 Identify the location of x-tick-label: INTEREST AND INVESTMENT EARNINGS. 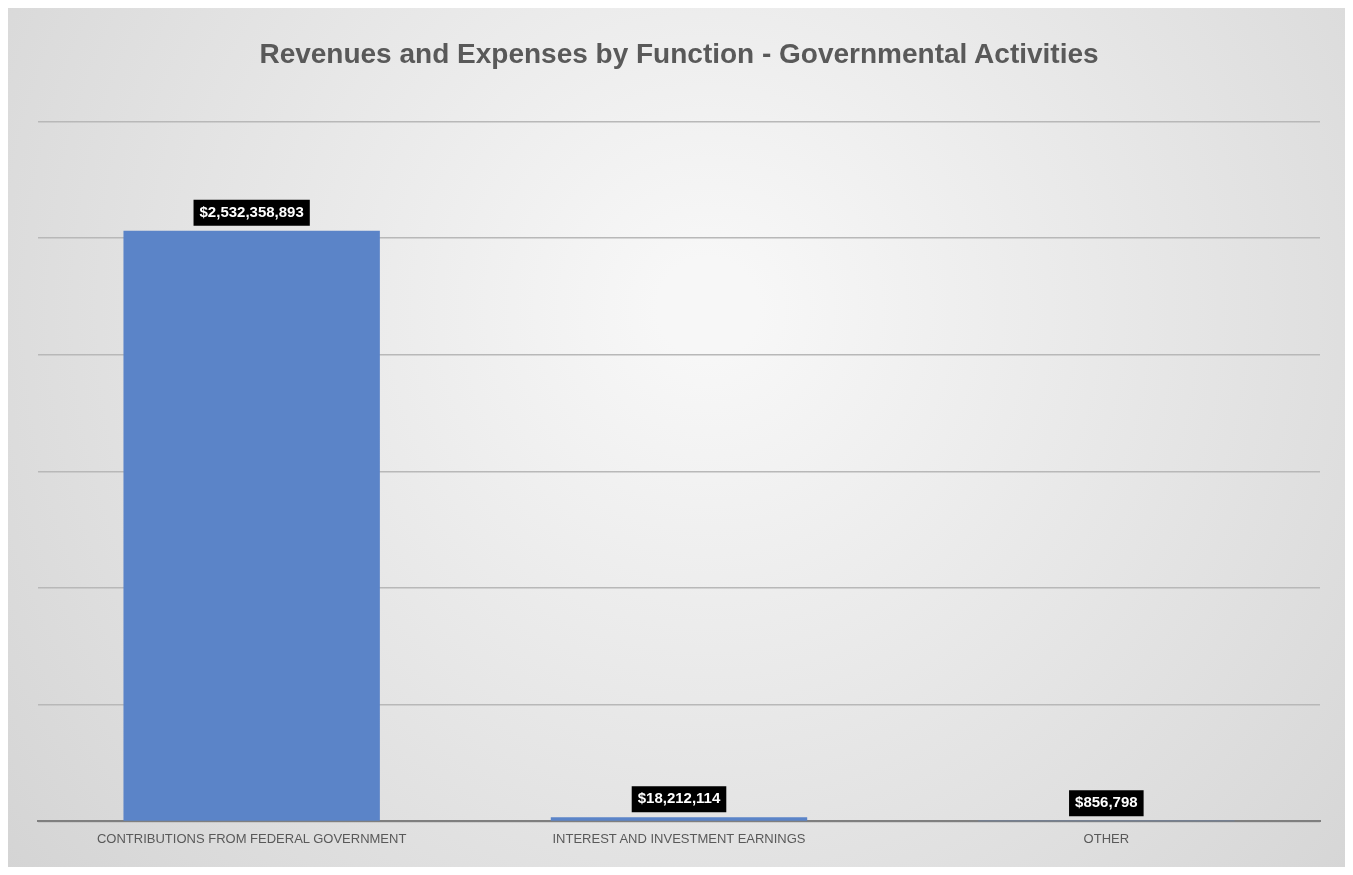
(679, 838).